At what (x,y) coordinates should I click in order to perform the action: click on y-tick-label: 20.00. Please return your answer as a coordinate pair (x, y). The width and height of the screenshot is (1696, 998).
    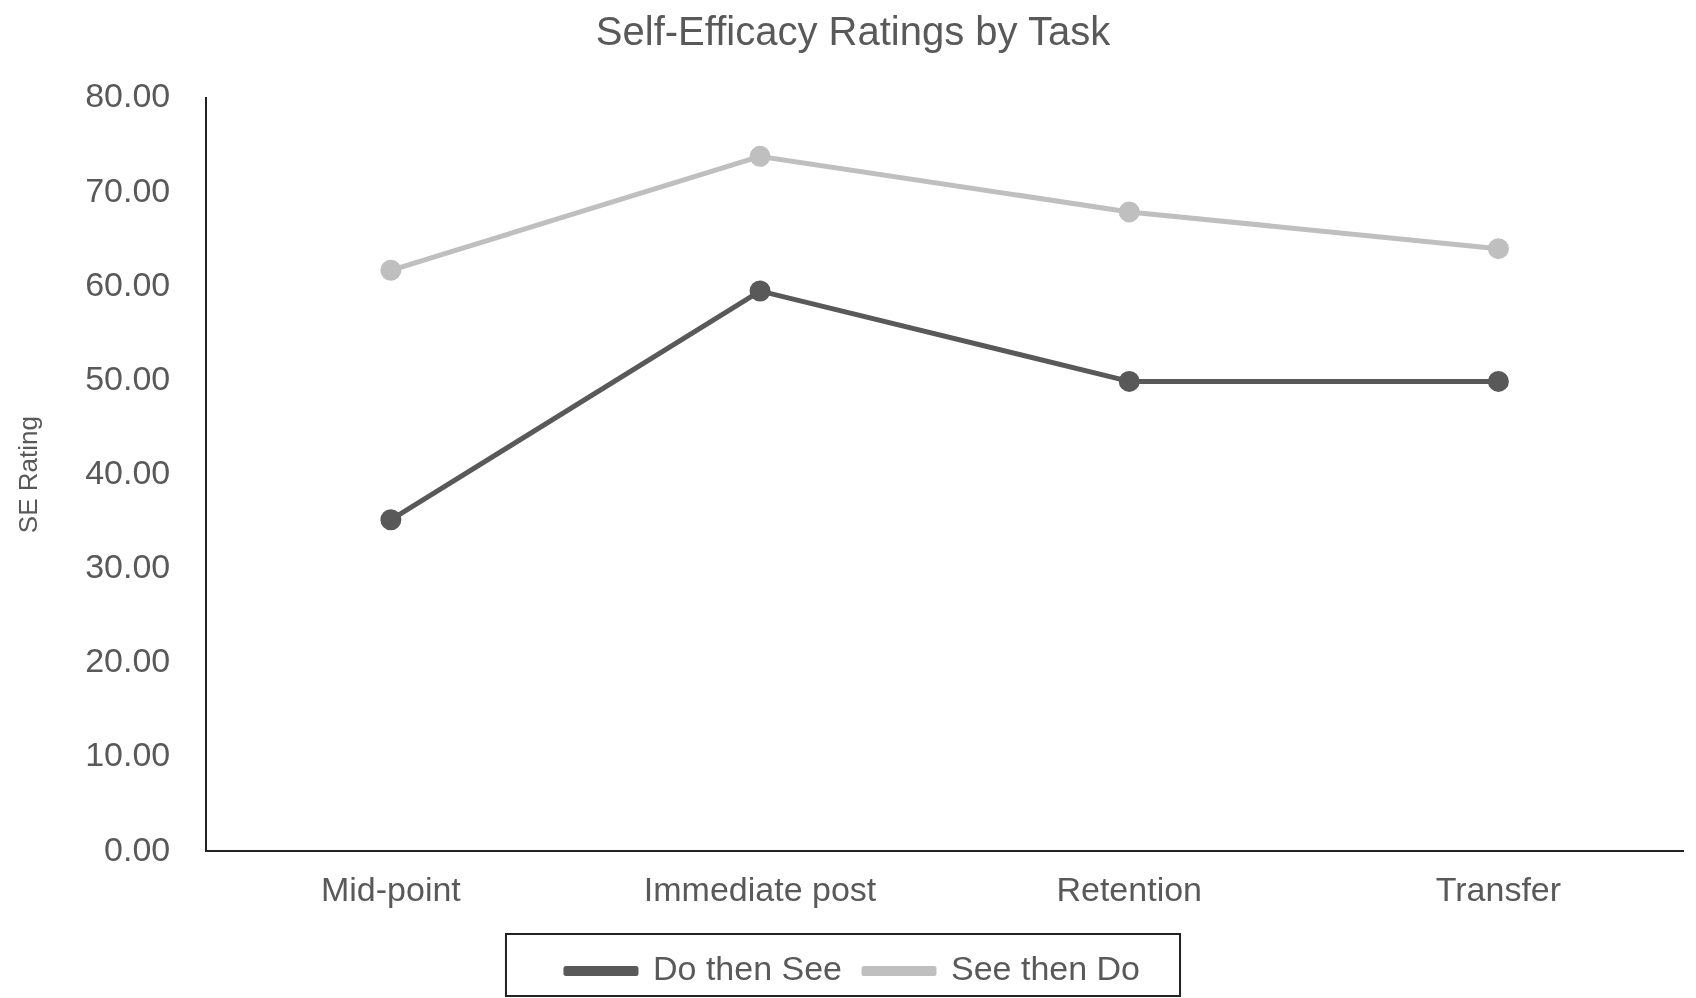
    Looking at the image, I should click on (128, 660).